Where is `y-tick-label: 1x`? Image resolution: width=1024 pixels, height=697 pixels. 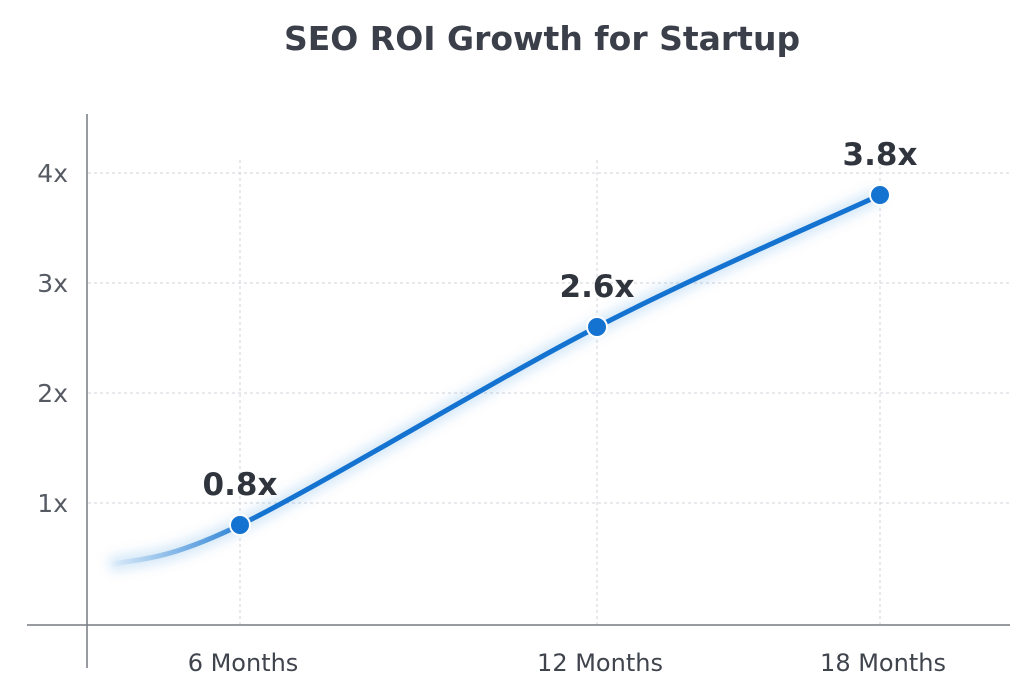
y-tick-label: 1x is located at coordinates (52, 503).